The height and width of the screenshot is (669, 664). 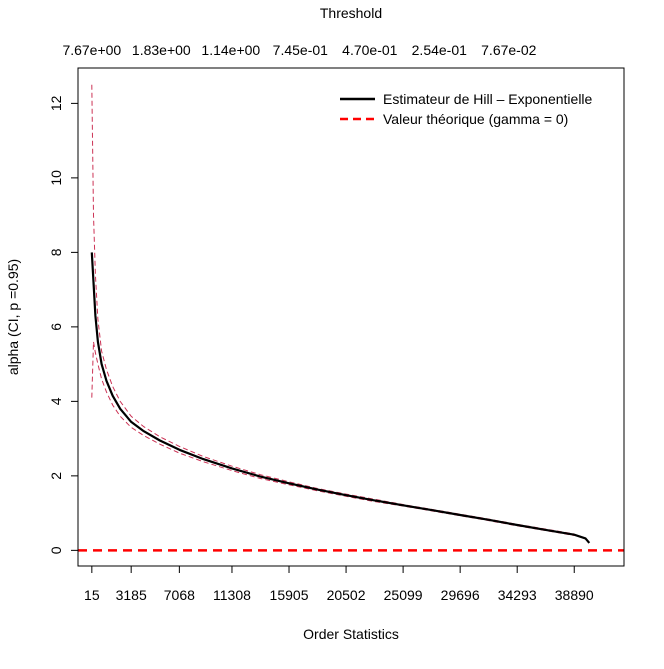 I want to click on top-tick-label: 7.45e-01, so click(x=300, y=50).